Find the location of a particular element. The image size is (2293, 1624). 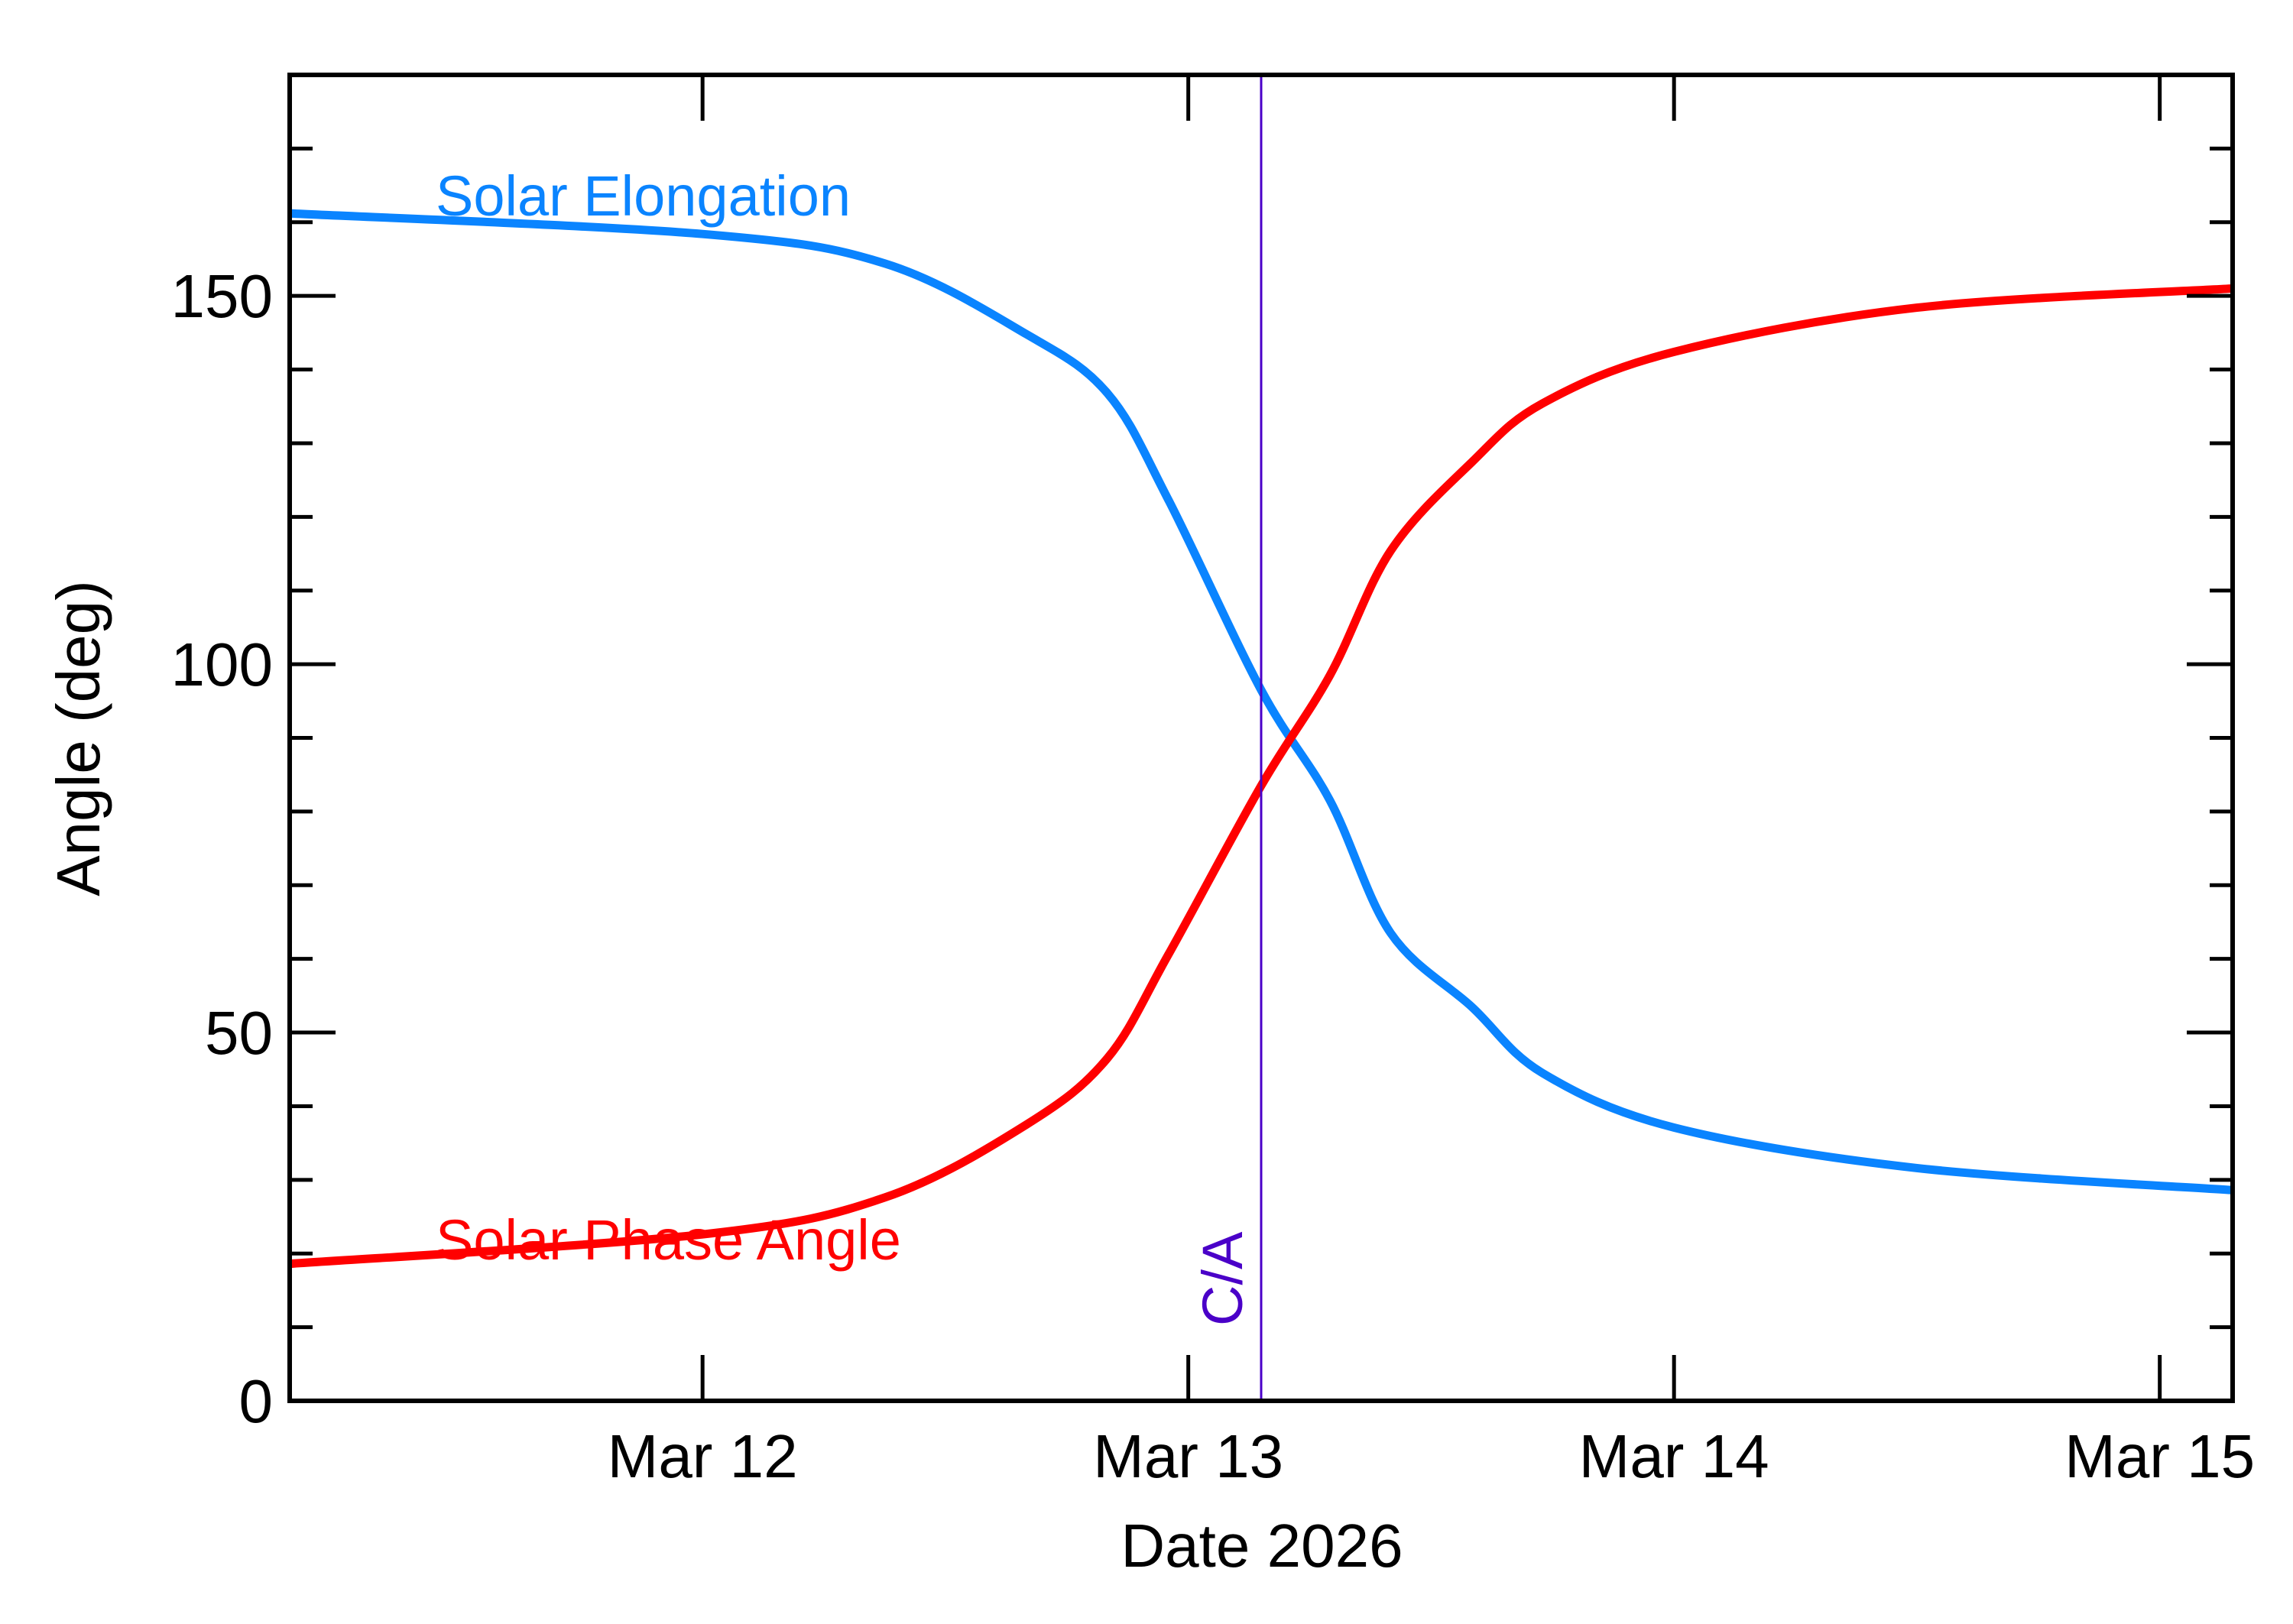

x-tick-label: Mar 13 is located at coordinates (1188, 1456).